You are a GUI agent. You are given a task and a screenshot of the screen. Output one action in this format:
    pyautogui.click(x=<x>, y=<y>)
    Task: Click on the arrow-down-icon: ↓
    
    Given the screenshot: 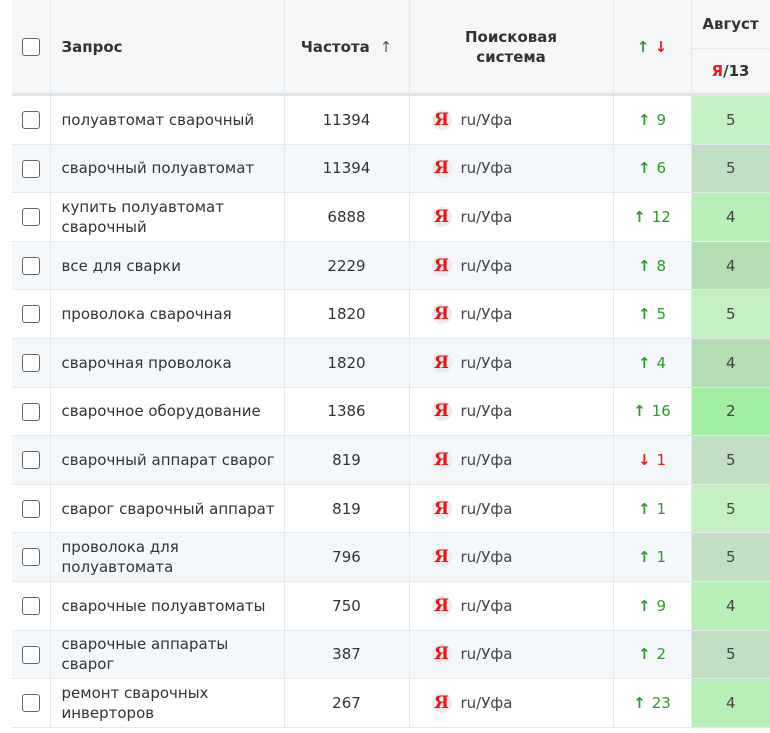 What is the action you would take?
    pyautogui.click(x=661, y=46)
    